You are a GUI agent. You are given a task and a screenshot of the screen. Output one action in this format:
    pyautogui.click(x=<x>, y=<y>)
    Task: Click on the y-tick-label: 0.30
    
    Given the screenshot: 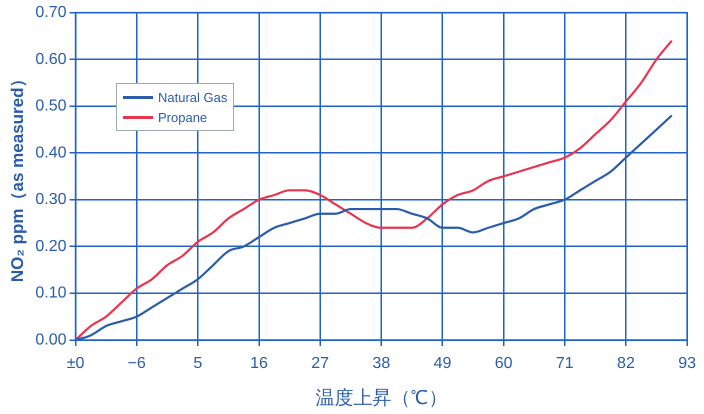 What is the action you would take?
    pyautogui.click(x=51, y=199)
    